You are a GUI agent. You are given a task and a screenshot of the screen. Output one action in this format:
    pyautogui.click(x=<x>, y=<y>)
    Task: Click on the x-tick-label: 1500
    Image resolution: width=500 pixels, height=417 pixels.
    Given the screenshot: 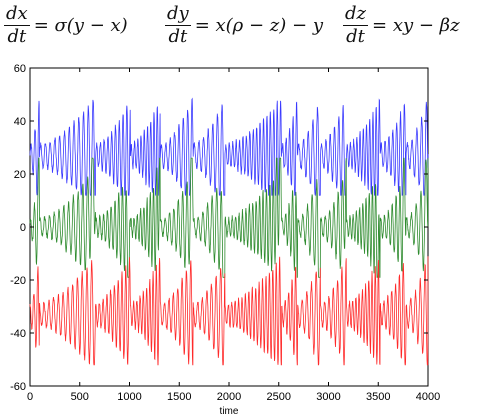 What is the action you would take?
    pyautogui.click(x=179, y=397)
    